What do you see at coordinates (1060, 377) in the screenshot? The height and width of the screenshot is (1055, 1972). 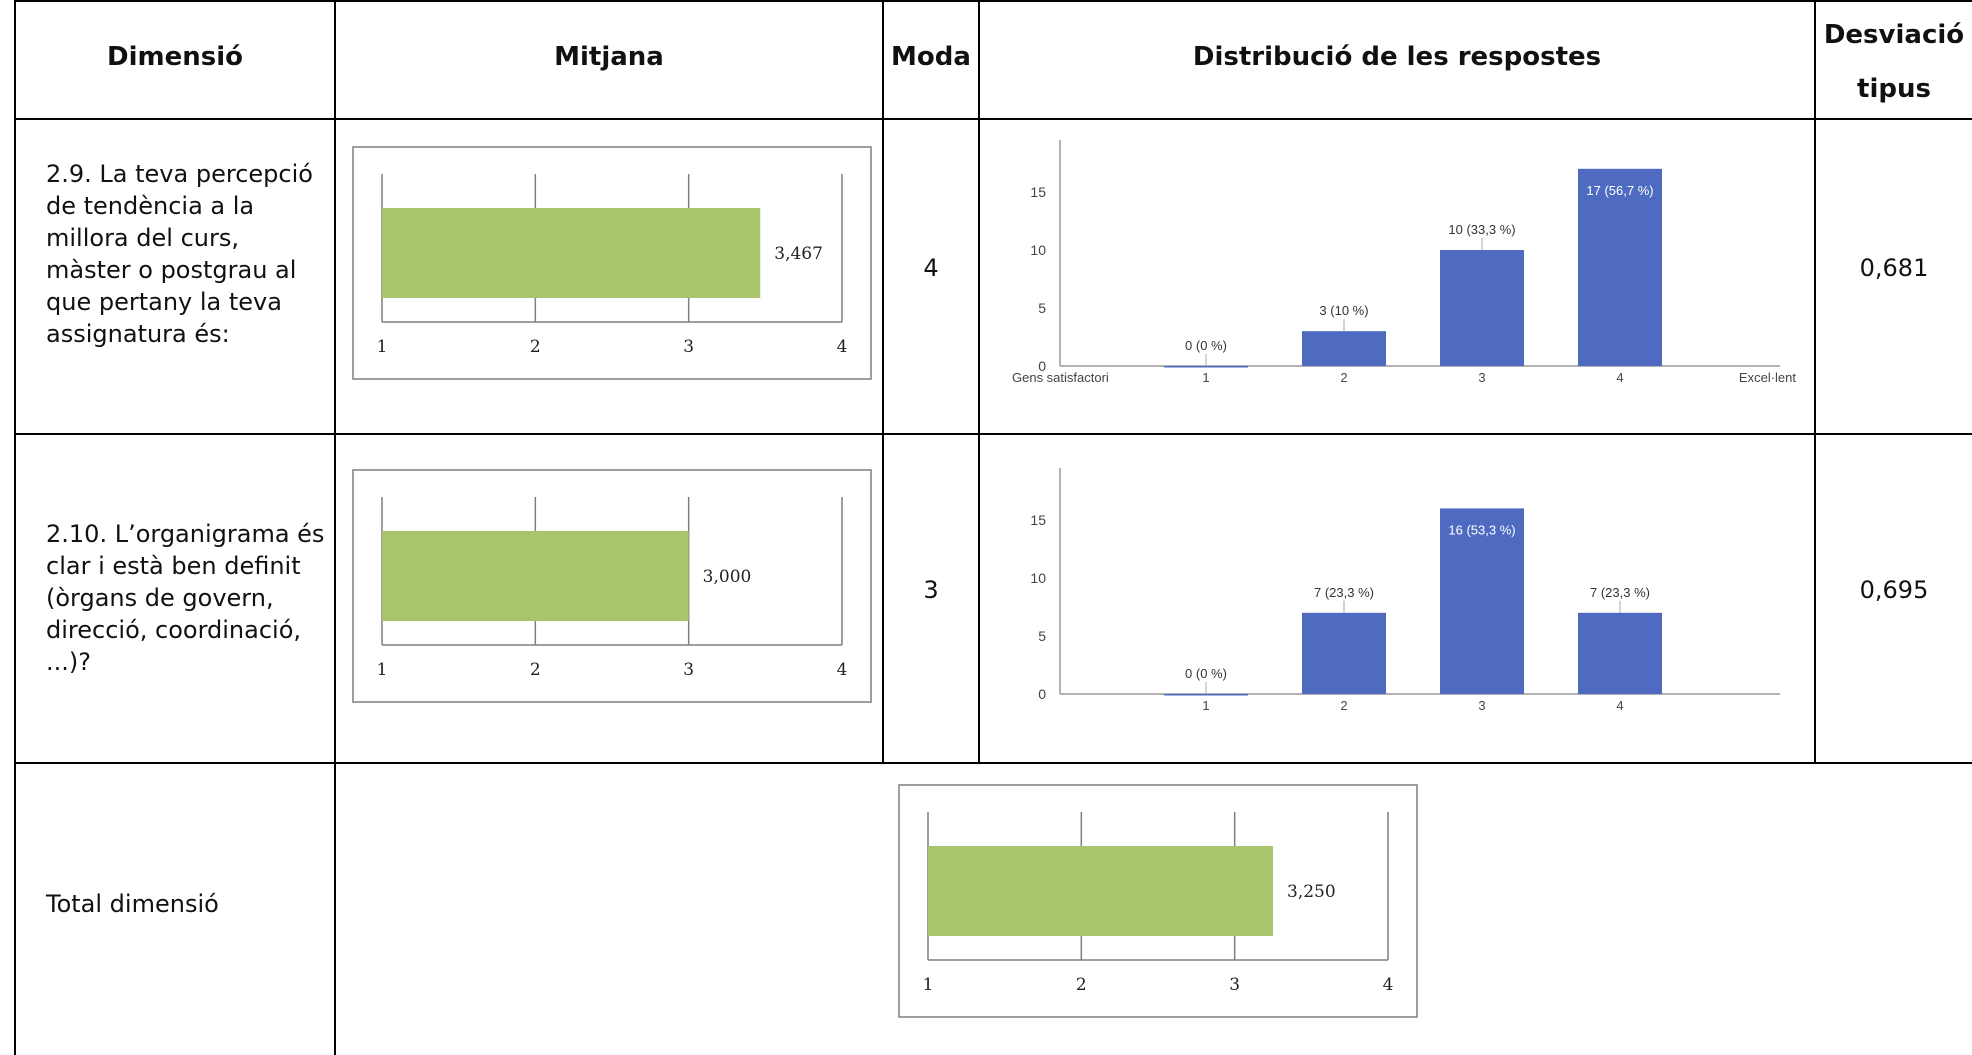 I see `x-axis-start-label: Gens satisfactori` at bounding box center [1060, 377].